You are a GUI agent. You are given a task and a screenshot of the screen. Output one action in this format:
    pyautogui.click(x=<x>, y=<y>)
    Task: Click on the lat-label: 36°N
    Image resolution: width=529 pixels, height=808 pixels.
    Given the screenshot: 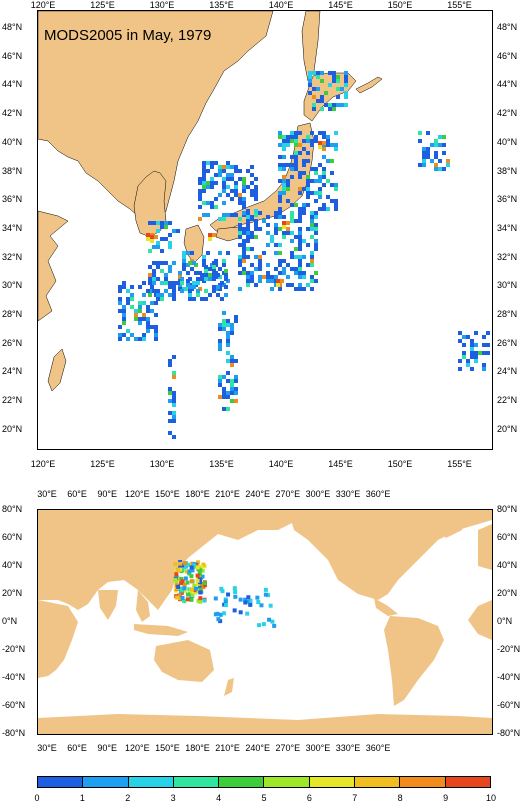 What is the action you would take?
    pyautogui.click(x=12, y=199)
    